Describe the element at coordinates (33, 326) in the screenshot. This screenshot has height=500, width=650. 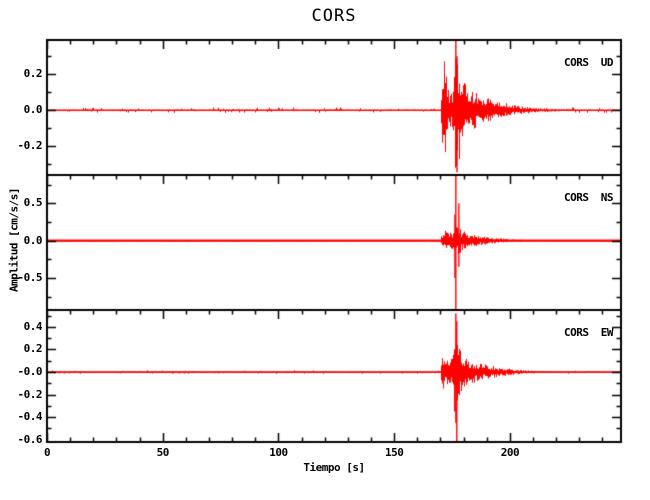
I see `y-tick-label: 0.4` at that location.